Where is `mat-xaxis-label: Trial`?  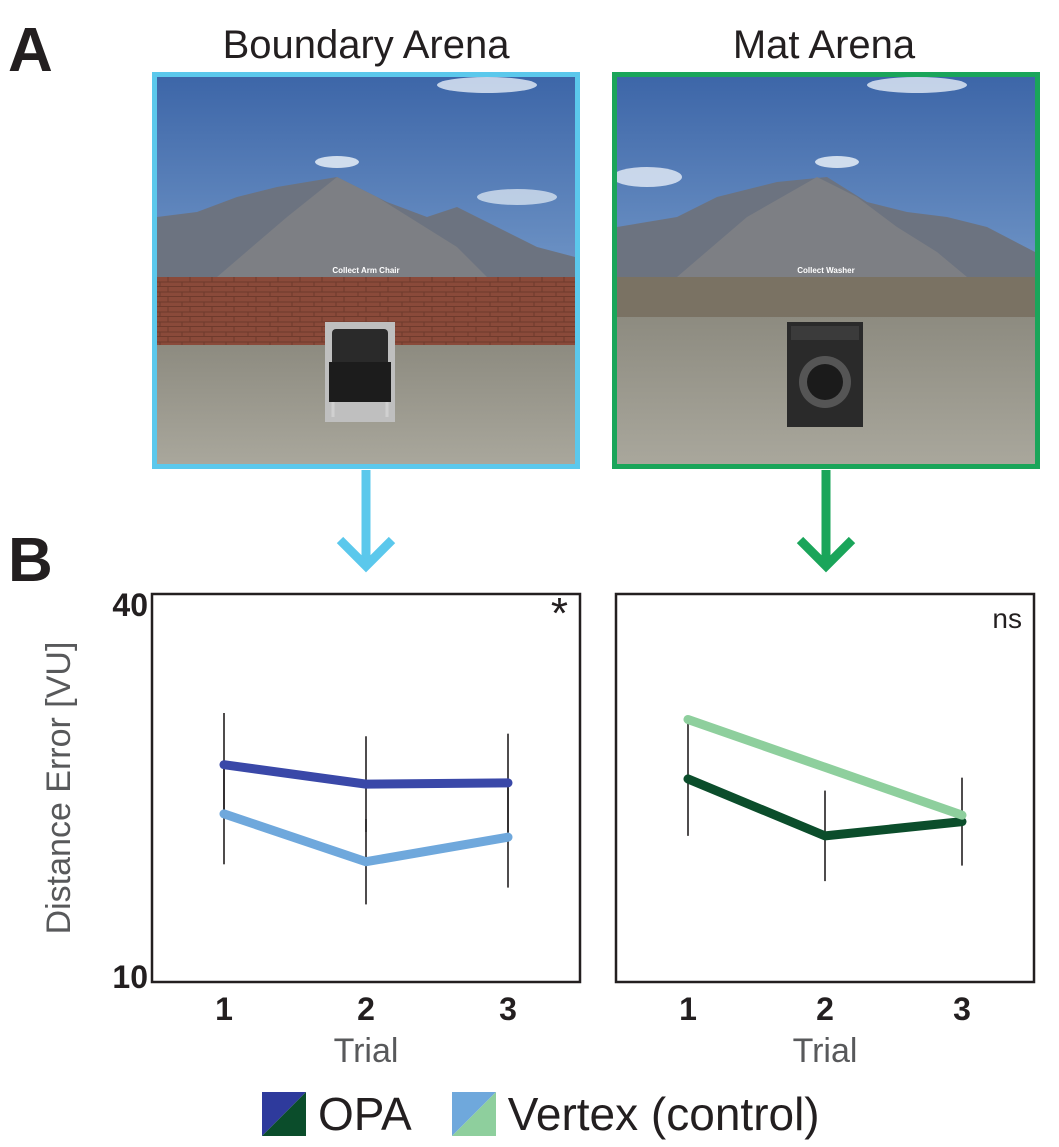 mat-xaxis-label: Trial is located at coordinates (825, 1051).